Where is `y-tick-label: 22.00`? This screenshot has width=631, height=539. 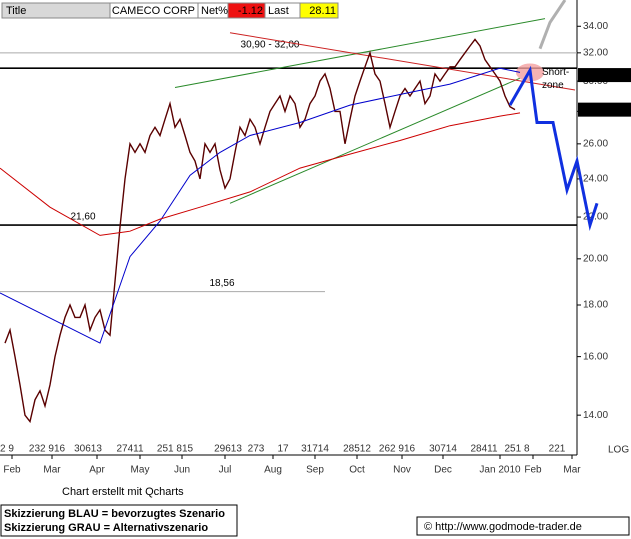
y-tick-label: 22.00 is located at coordinates (595, 217).